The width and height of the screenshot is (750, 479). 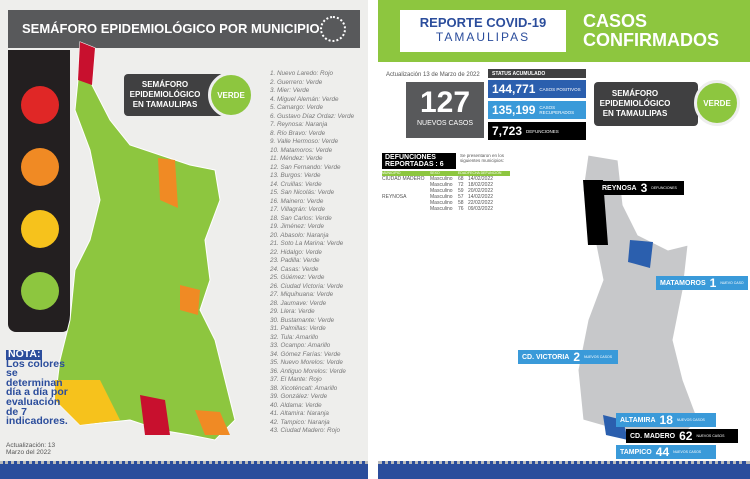 I want to click on municipality-item: 9. Valle Hermoso: Verde, so click(x=304, y=141).